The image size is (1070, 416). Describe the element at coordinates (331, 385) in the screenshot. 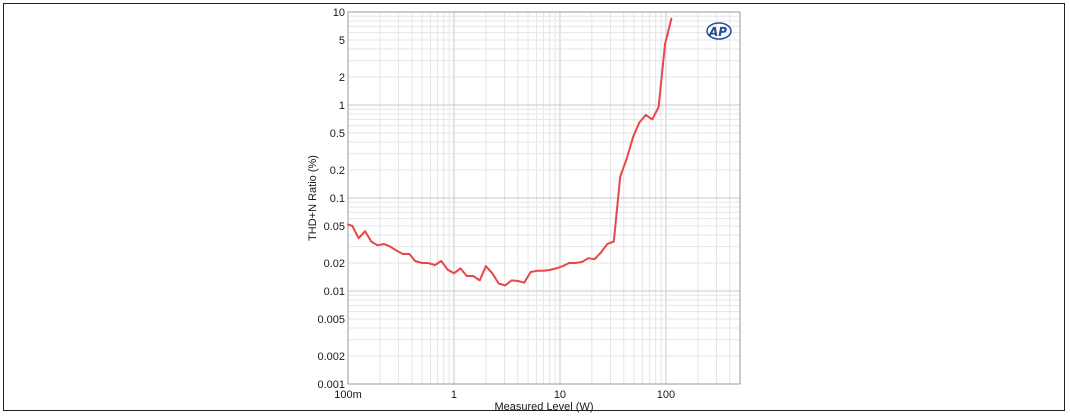

I see `y-tick-label: 0.001` at that location.